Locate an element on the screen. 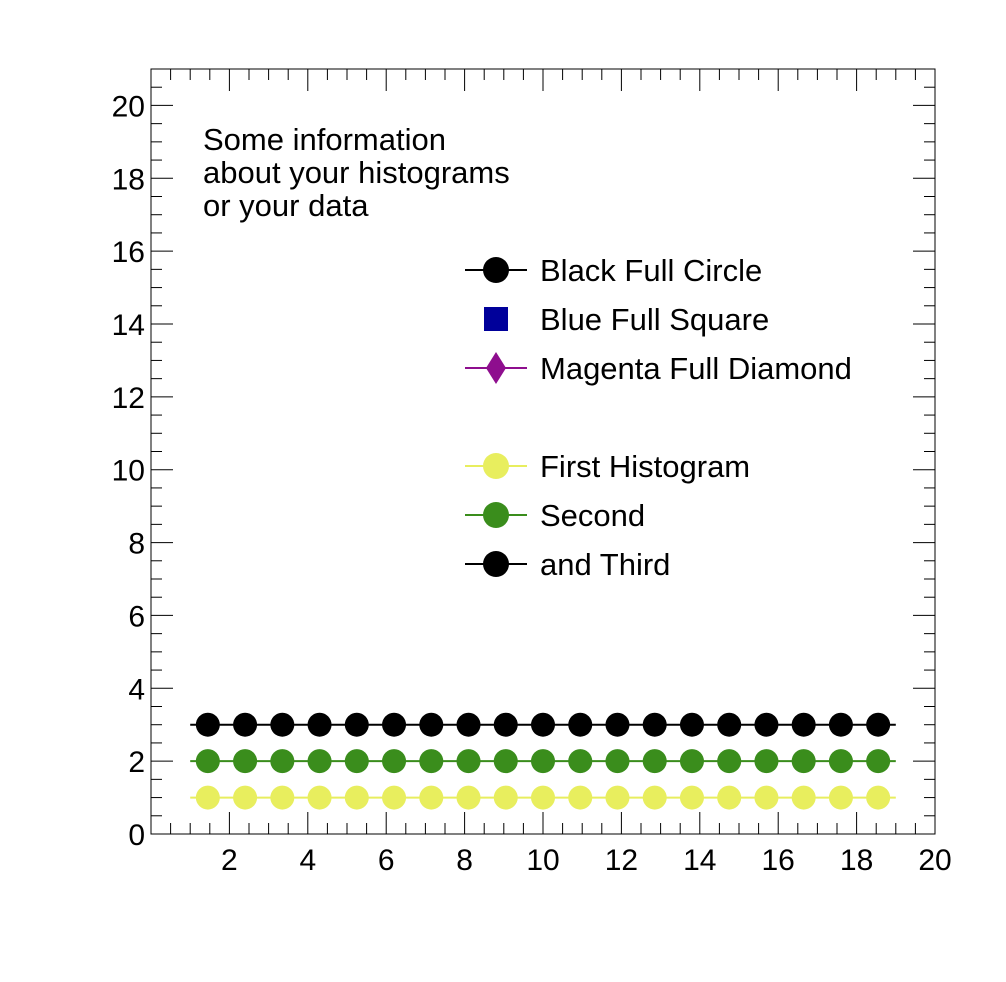  x-tick-label: 16 is located at coordinates (778, 860).